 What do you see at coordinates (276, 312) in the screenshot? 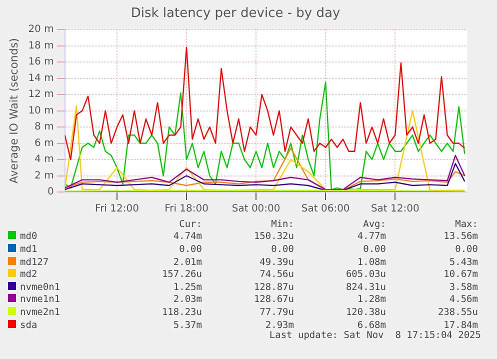
I see `text: 77.79u` at bounding box center [276, 312].